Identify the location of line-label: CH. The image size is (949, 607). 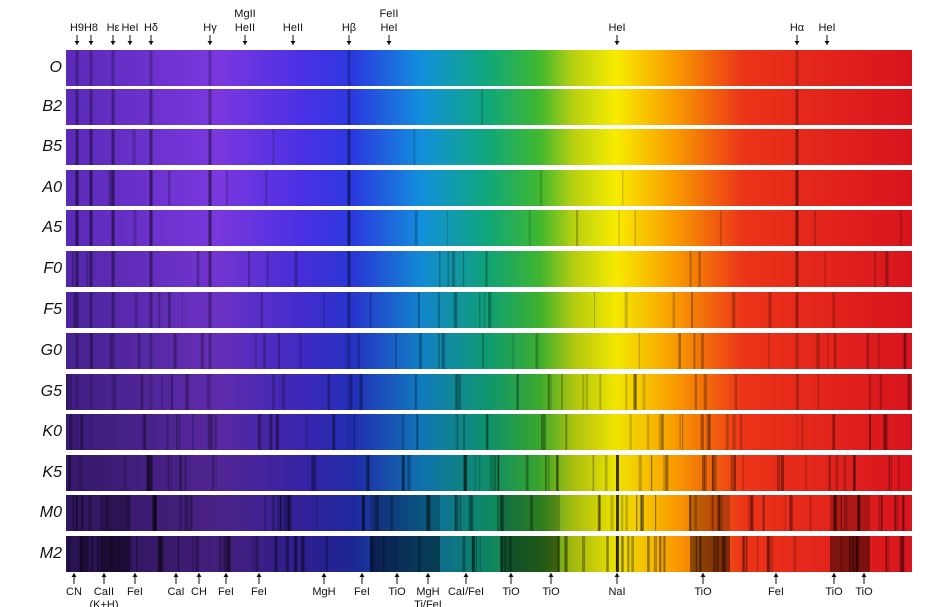
(199, 592).